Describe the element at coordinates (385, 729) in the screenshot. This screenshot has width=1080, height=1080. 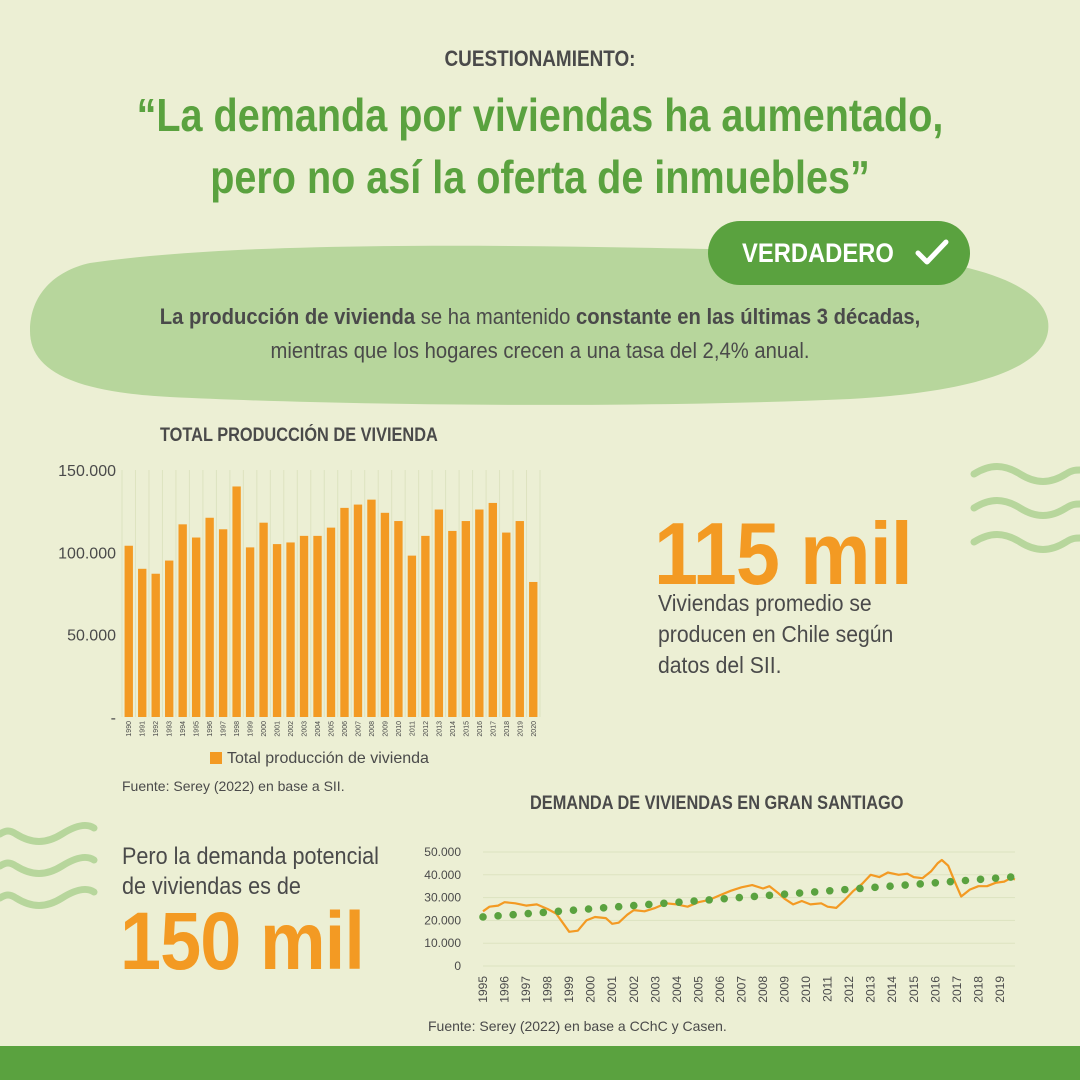
I see `x-tick-label: 2009` at that location.